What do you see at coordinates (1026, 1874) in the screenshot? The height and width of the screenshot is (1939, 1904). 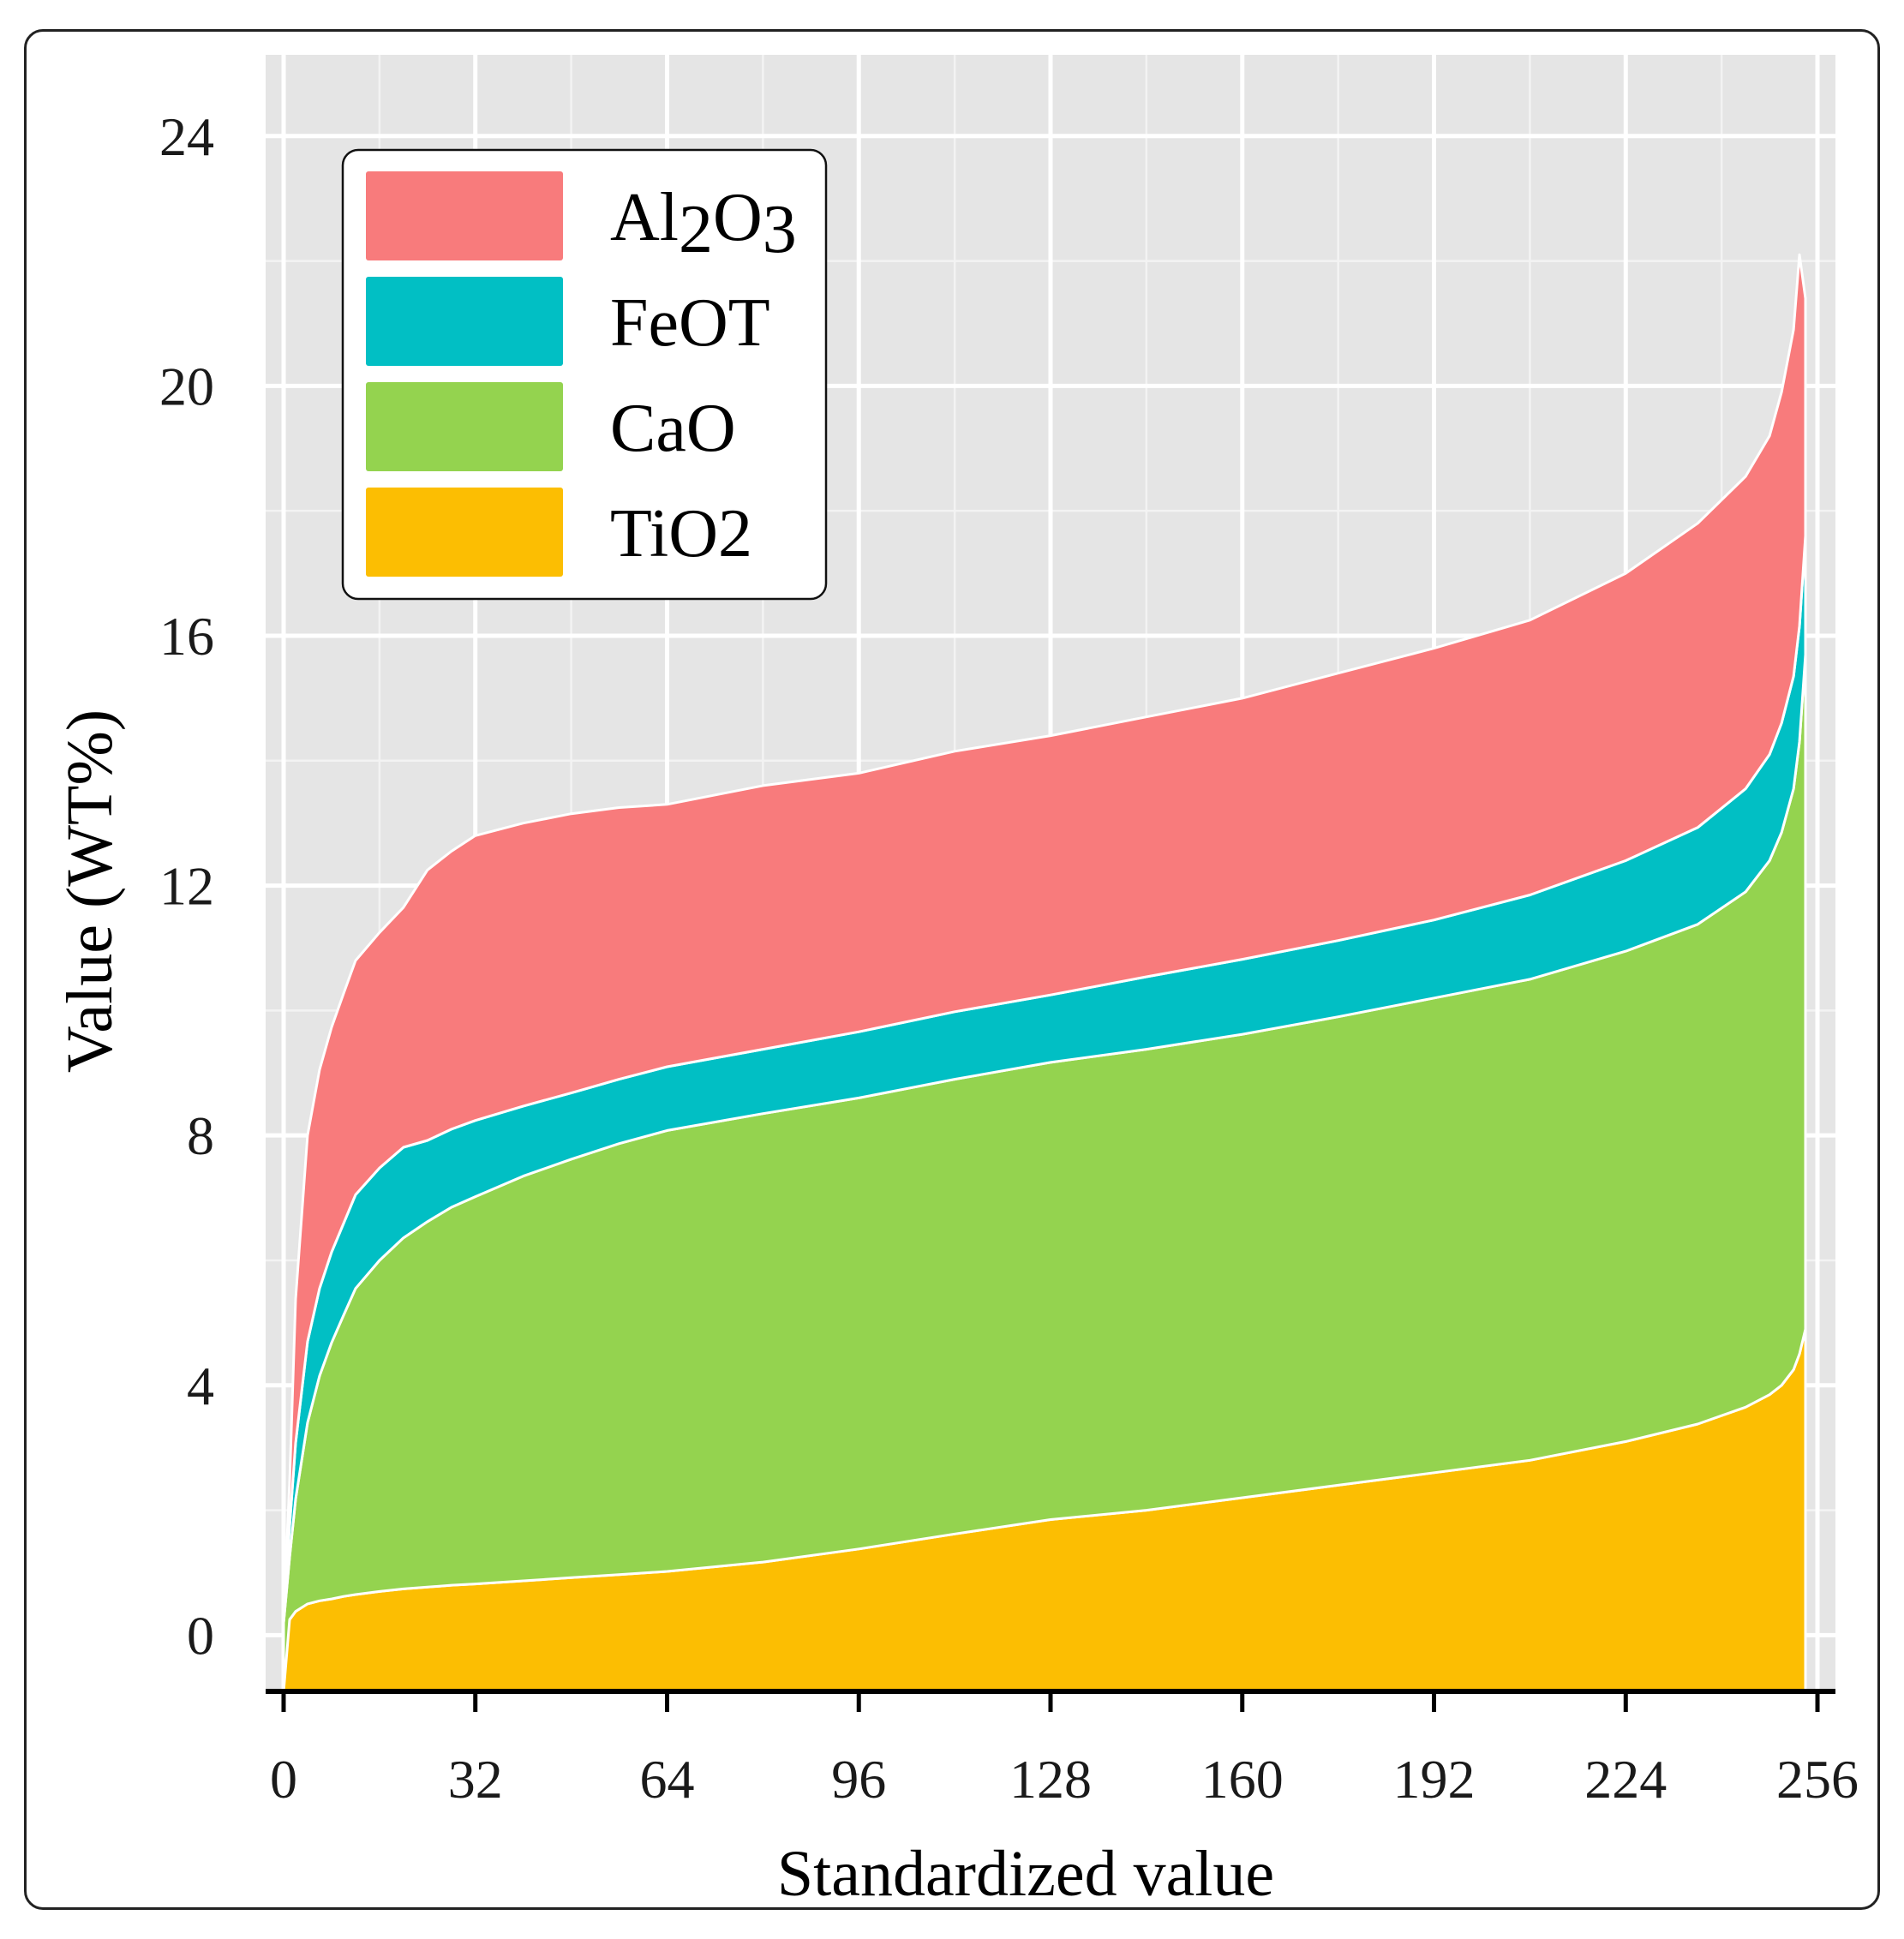 I see `x-axis-title: Standardized value` at bounding box center [1026, 1874].